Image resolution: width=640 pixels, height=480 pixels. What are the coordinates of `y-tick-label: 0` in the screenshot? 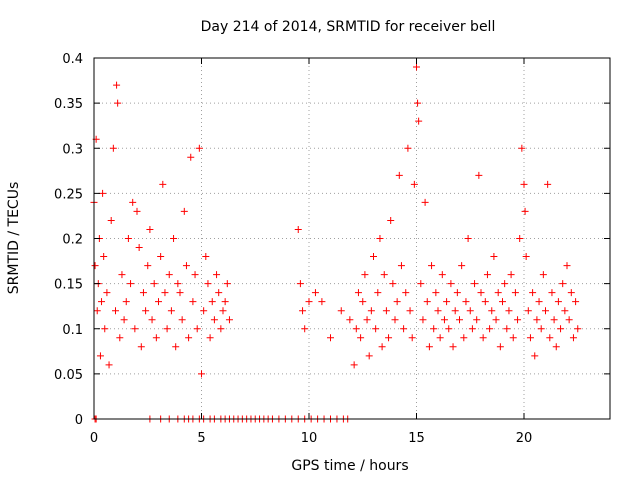 It's located at (79, 420).